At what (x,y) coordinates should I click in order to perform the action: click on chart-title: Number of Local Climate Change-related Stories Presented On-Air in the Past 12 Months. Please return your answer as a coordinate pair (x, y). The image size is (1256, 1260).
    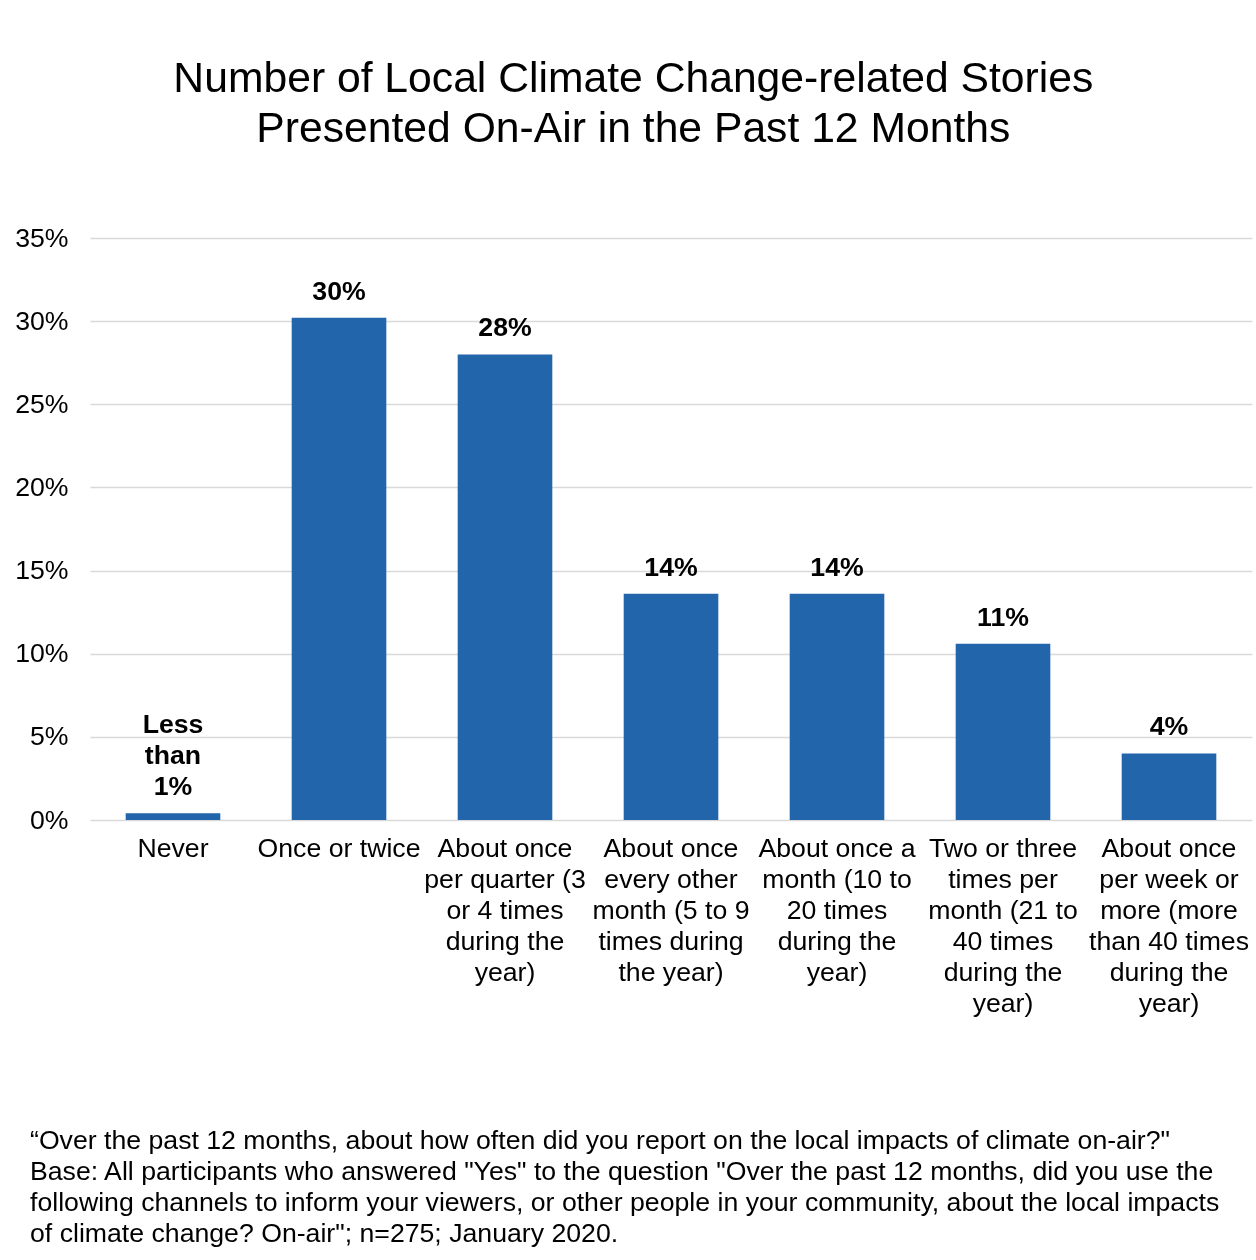
    Looking at the image, I should click on (633, 102).